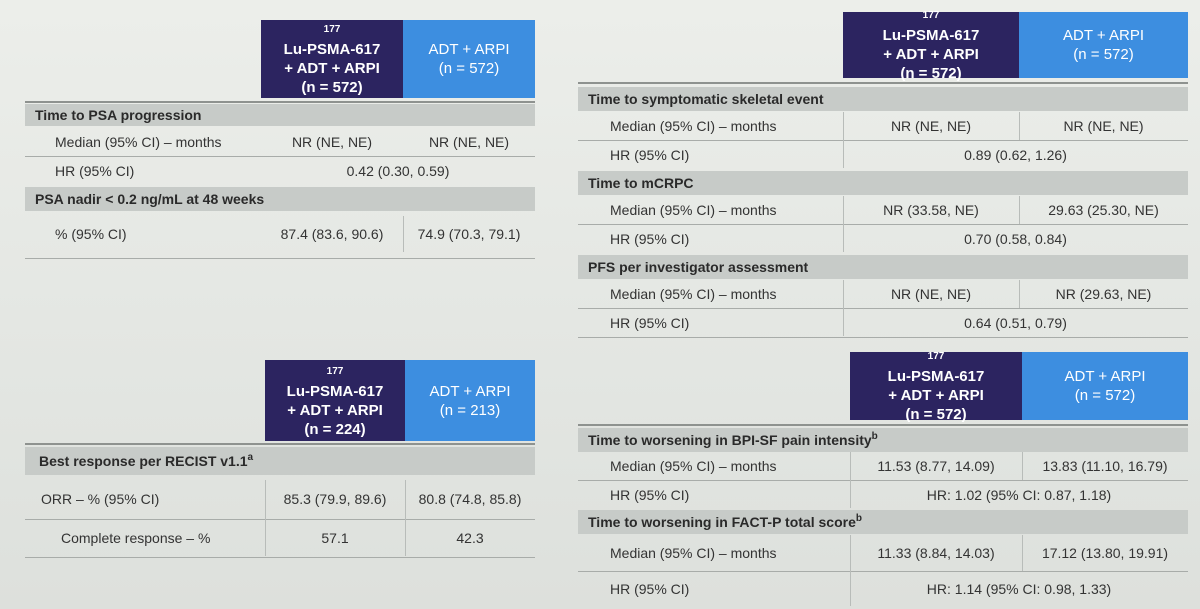  What do you see at coordinates (1015, 323) in the screenshot?
I see `cell-hr: 0.64 (0.51, 0.79)` at bounding box center [1015, 323].